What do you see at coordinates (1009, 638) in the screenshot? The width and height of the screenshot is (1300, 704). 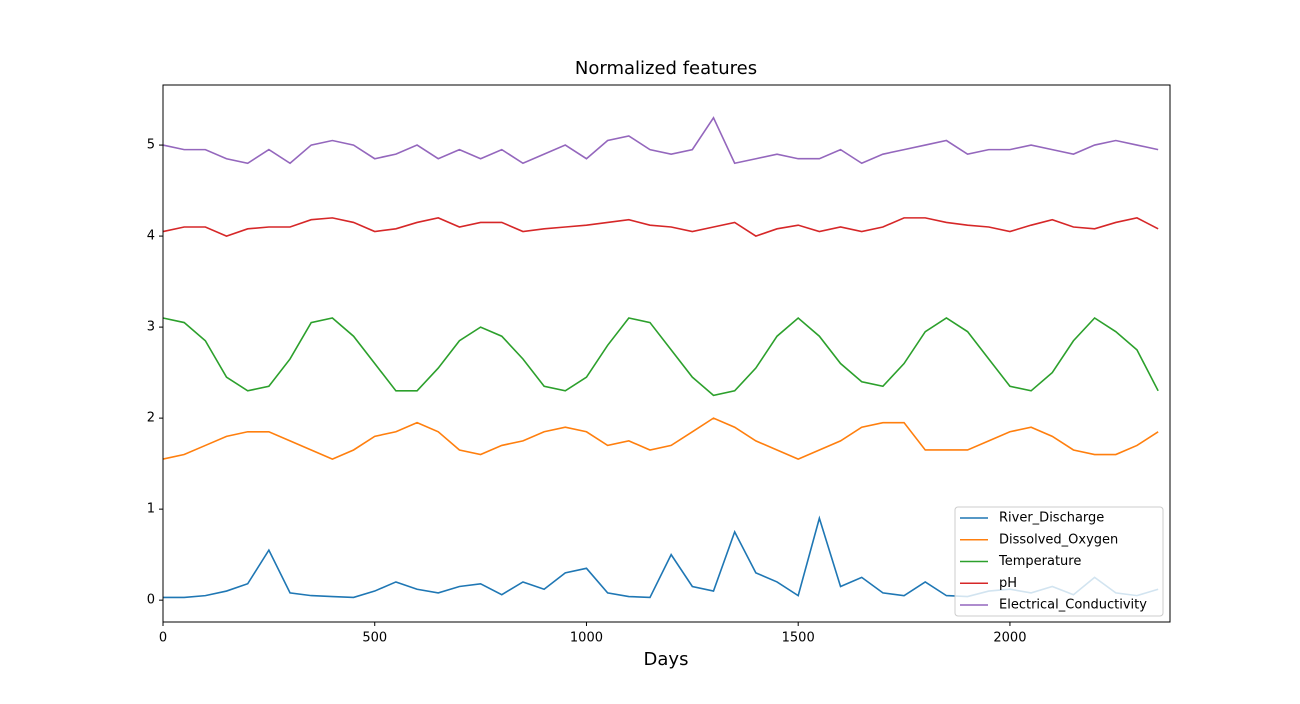 I see `x-tick-label: 2000` at bounding box center [1009, 638].